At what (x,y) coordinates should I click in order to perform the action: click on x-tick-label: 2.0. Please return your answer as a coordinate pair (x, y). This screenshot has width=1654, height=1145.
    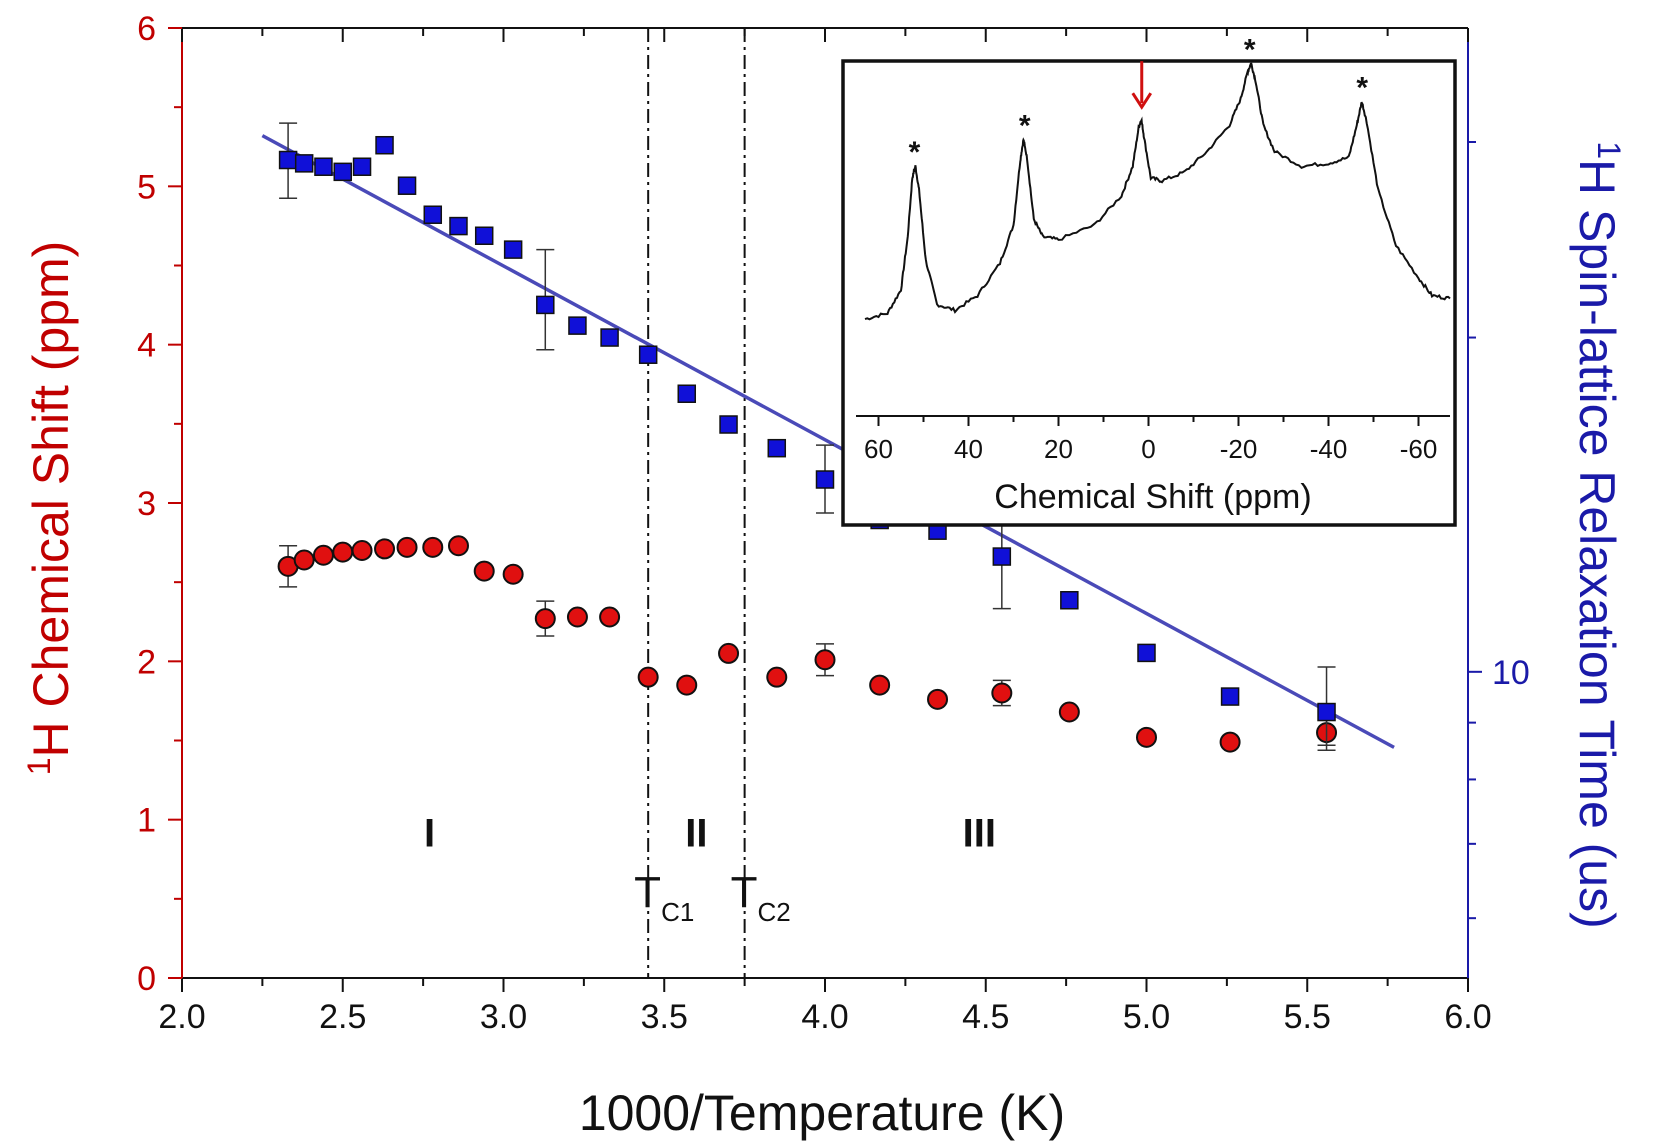
    Looking at the image, I should click on (181, 1017).